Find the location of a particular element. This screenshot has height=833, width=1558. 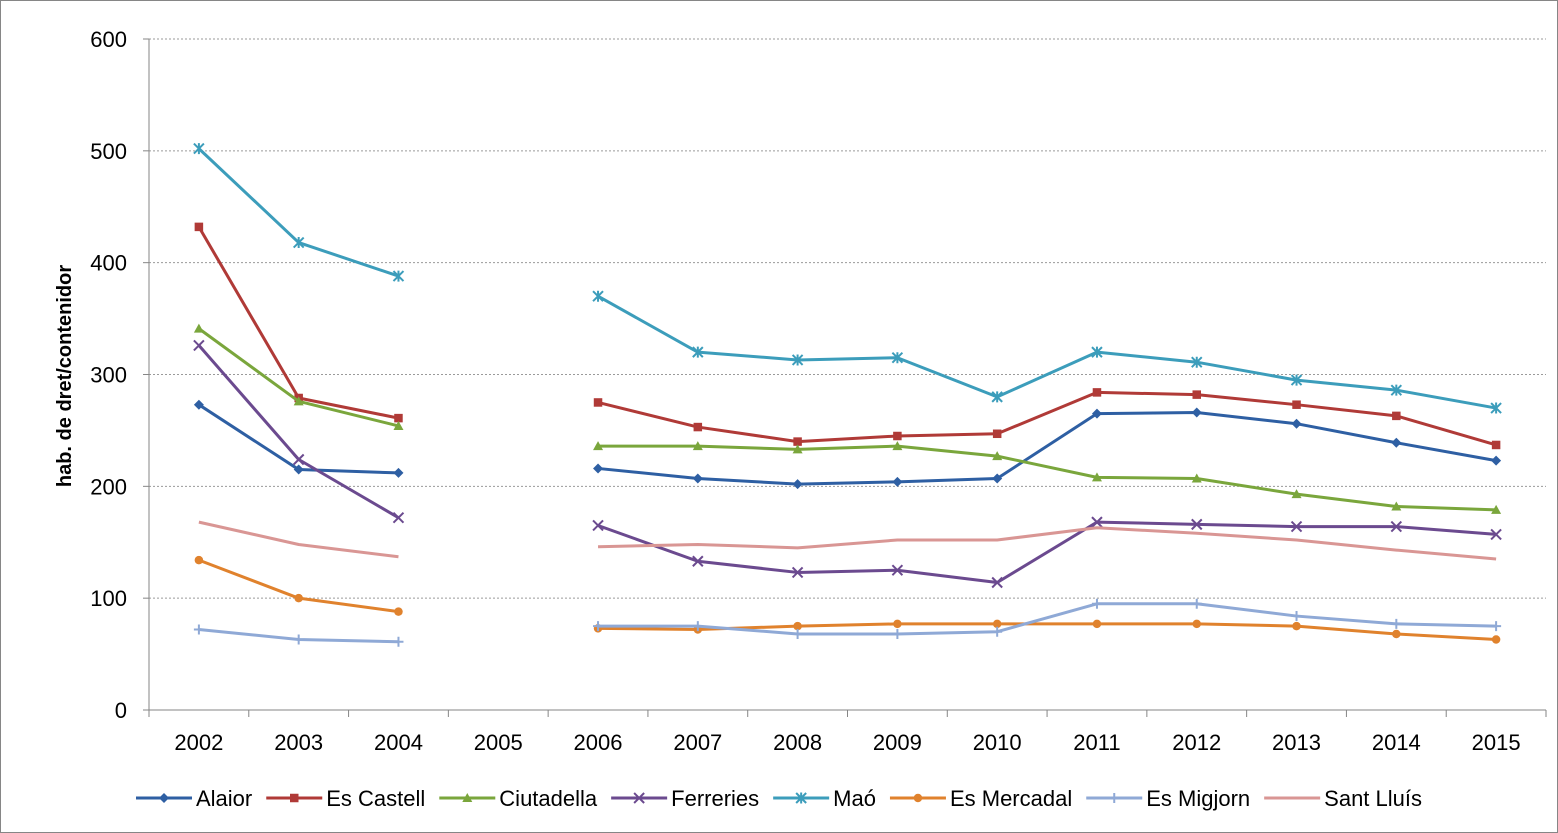

series-es-migjorn is located at coordinates (847, 622).